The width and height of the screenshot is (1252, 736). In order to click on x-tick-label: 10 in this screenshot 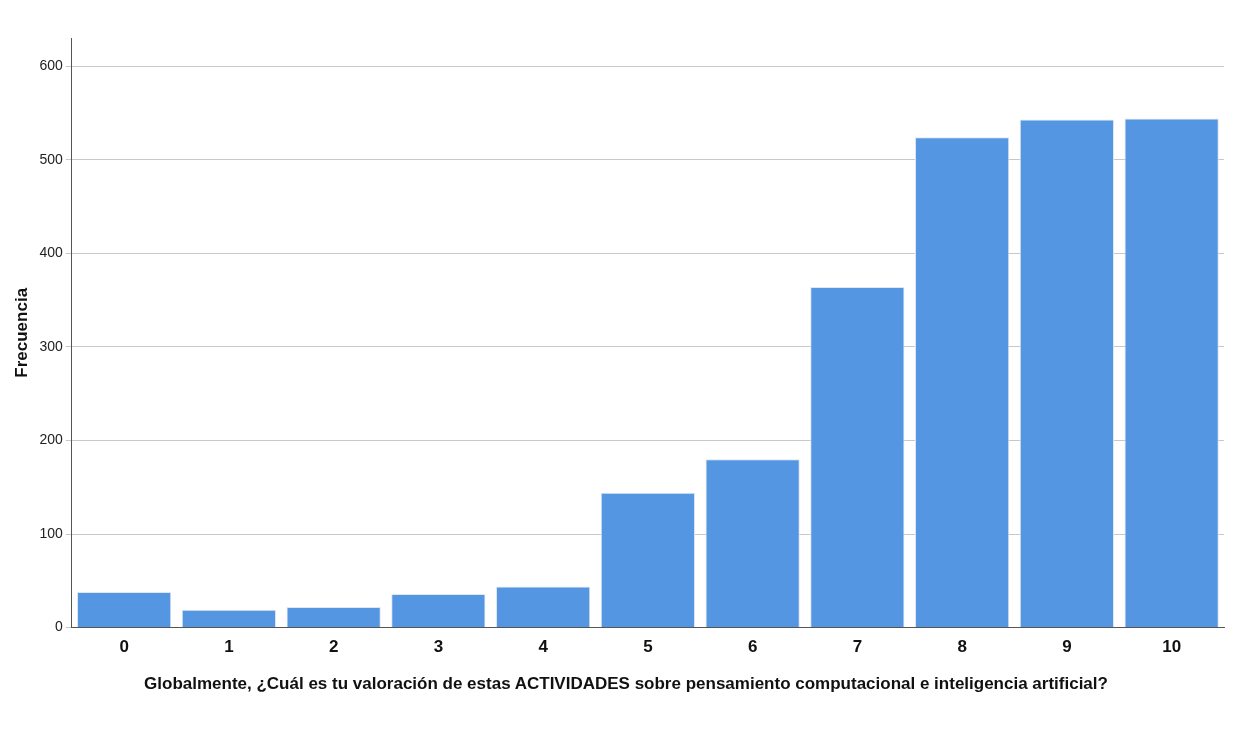, I will do `click(1172, 647)`.